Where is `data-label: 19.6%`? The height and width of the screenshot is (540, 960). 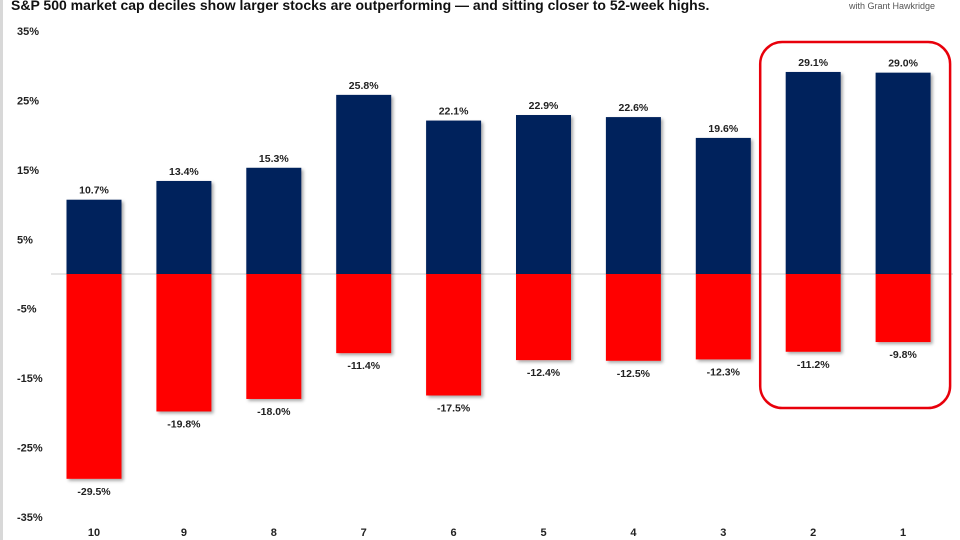
data-label: 19.6% is located at coordinates (723, 129).